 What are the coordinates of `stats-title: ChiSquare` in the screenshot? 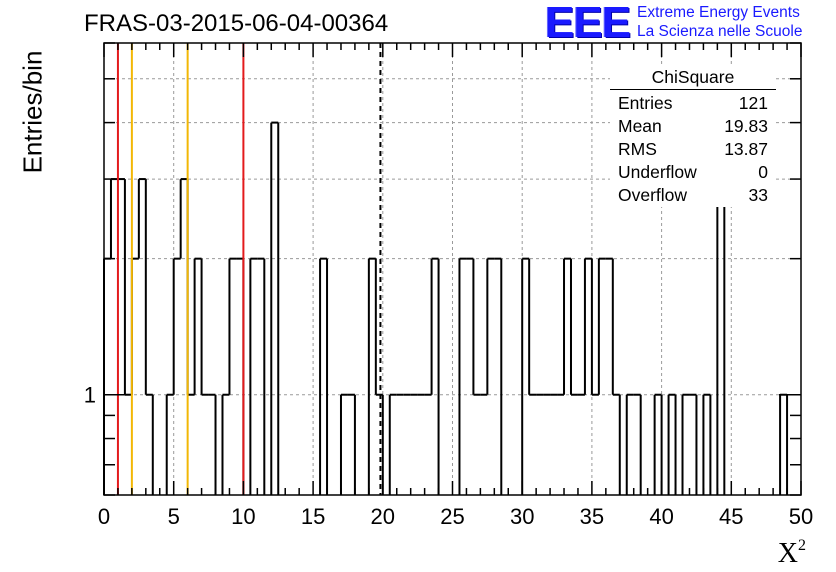 It's located at (693, 78).